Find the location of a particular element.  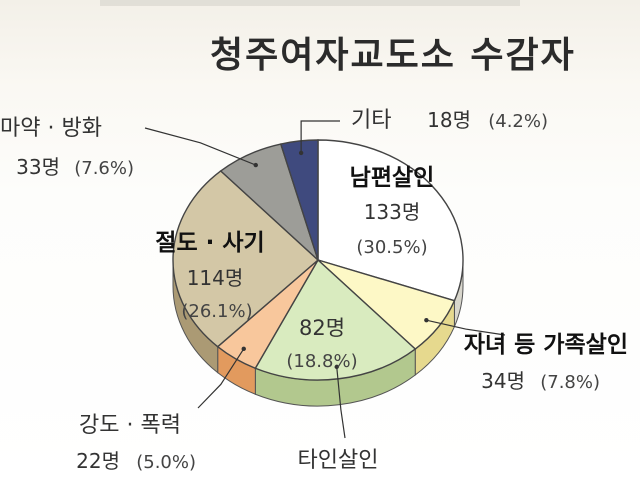

leader-line-family-murder is located at coordinates (466, 327).